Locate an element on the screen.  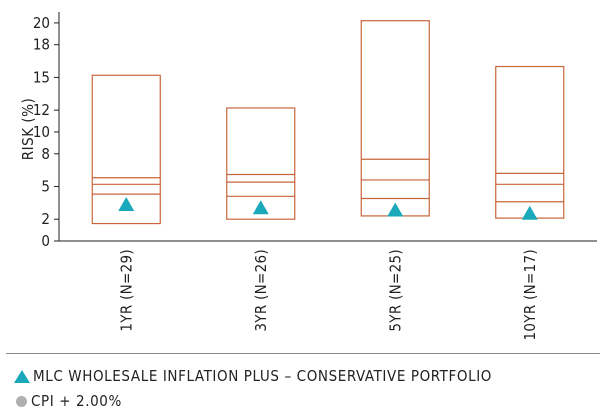
y-tick-label: 18 is located at coordinates (41, 45).